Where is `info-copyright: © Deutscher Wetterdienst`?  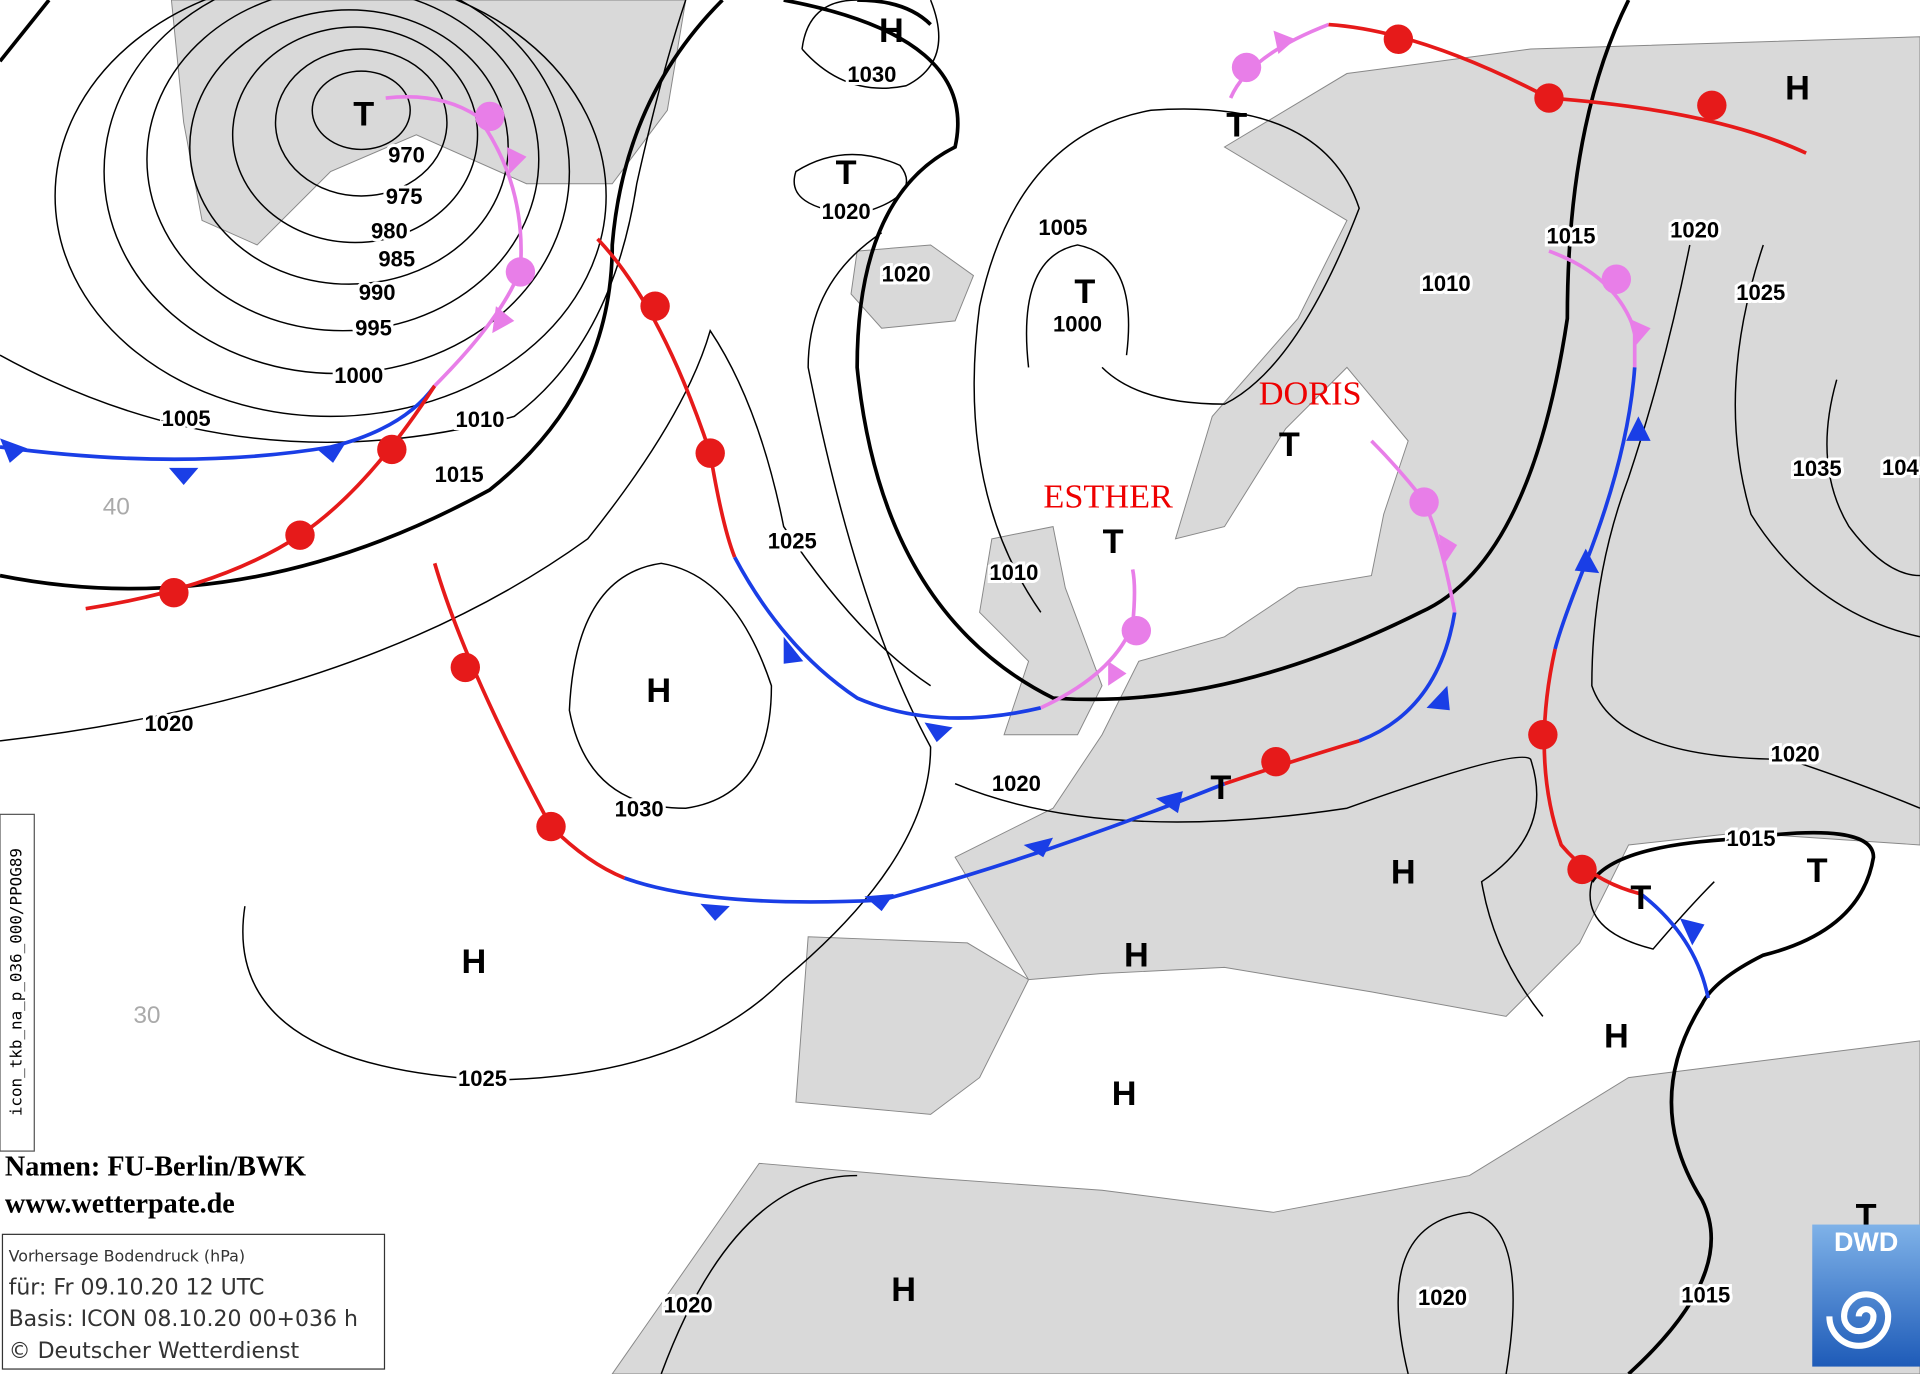 info-copyright: © Deutscher Wetterdienst is located at coordinates (154, 1351).